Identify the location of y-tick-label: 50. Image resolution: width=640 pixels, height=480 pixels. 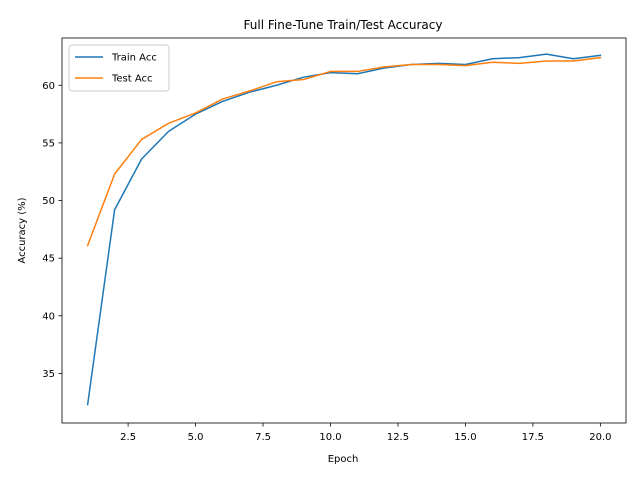
(48, 201).